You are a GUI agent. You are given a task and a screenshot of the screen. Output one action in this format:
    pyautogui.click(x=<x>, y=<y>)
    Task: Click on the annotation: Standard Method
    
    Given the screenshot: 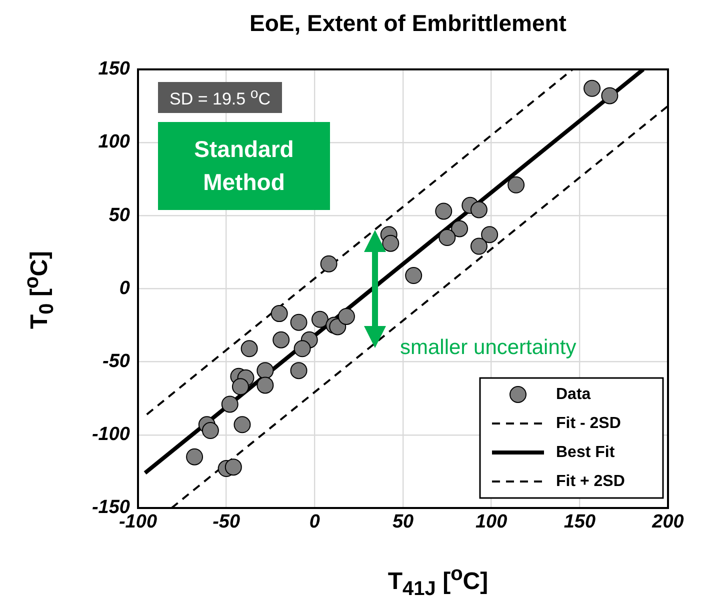 What is the action you would take?
    pyautogui.click(x=244, y=165)
    